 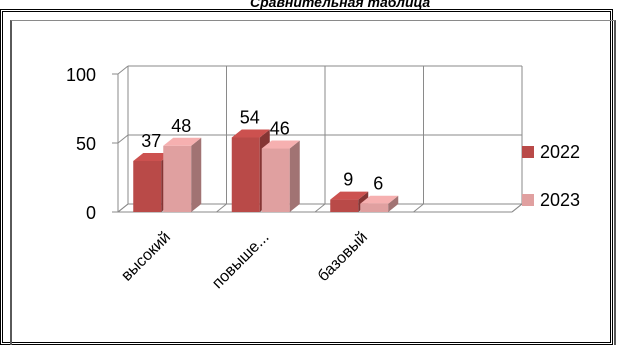 I want to click on legend-label: 2022, so click(x=560, y=152).